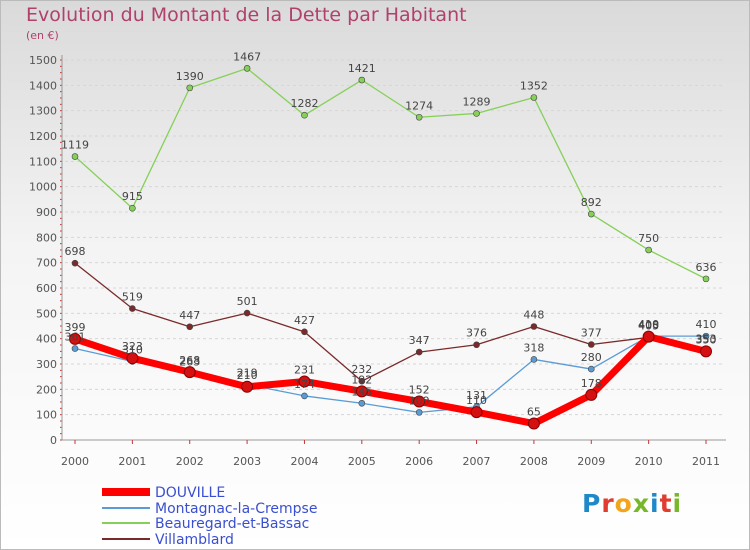 The image size is (750, 550). Describe the element at coordinates (533, 347) in the screenshot. I see `data-label: 318` at that location.